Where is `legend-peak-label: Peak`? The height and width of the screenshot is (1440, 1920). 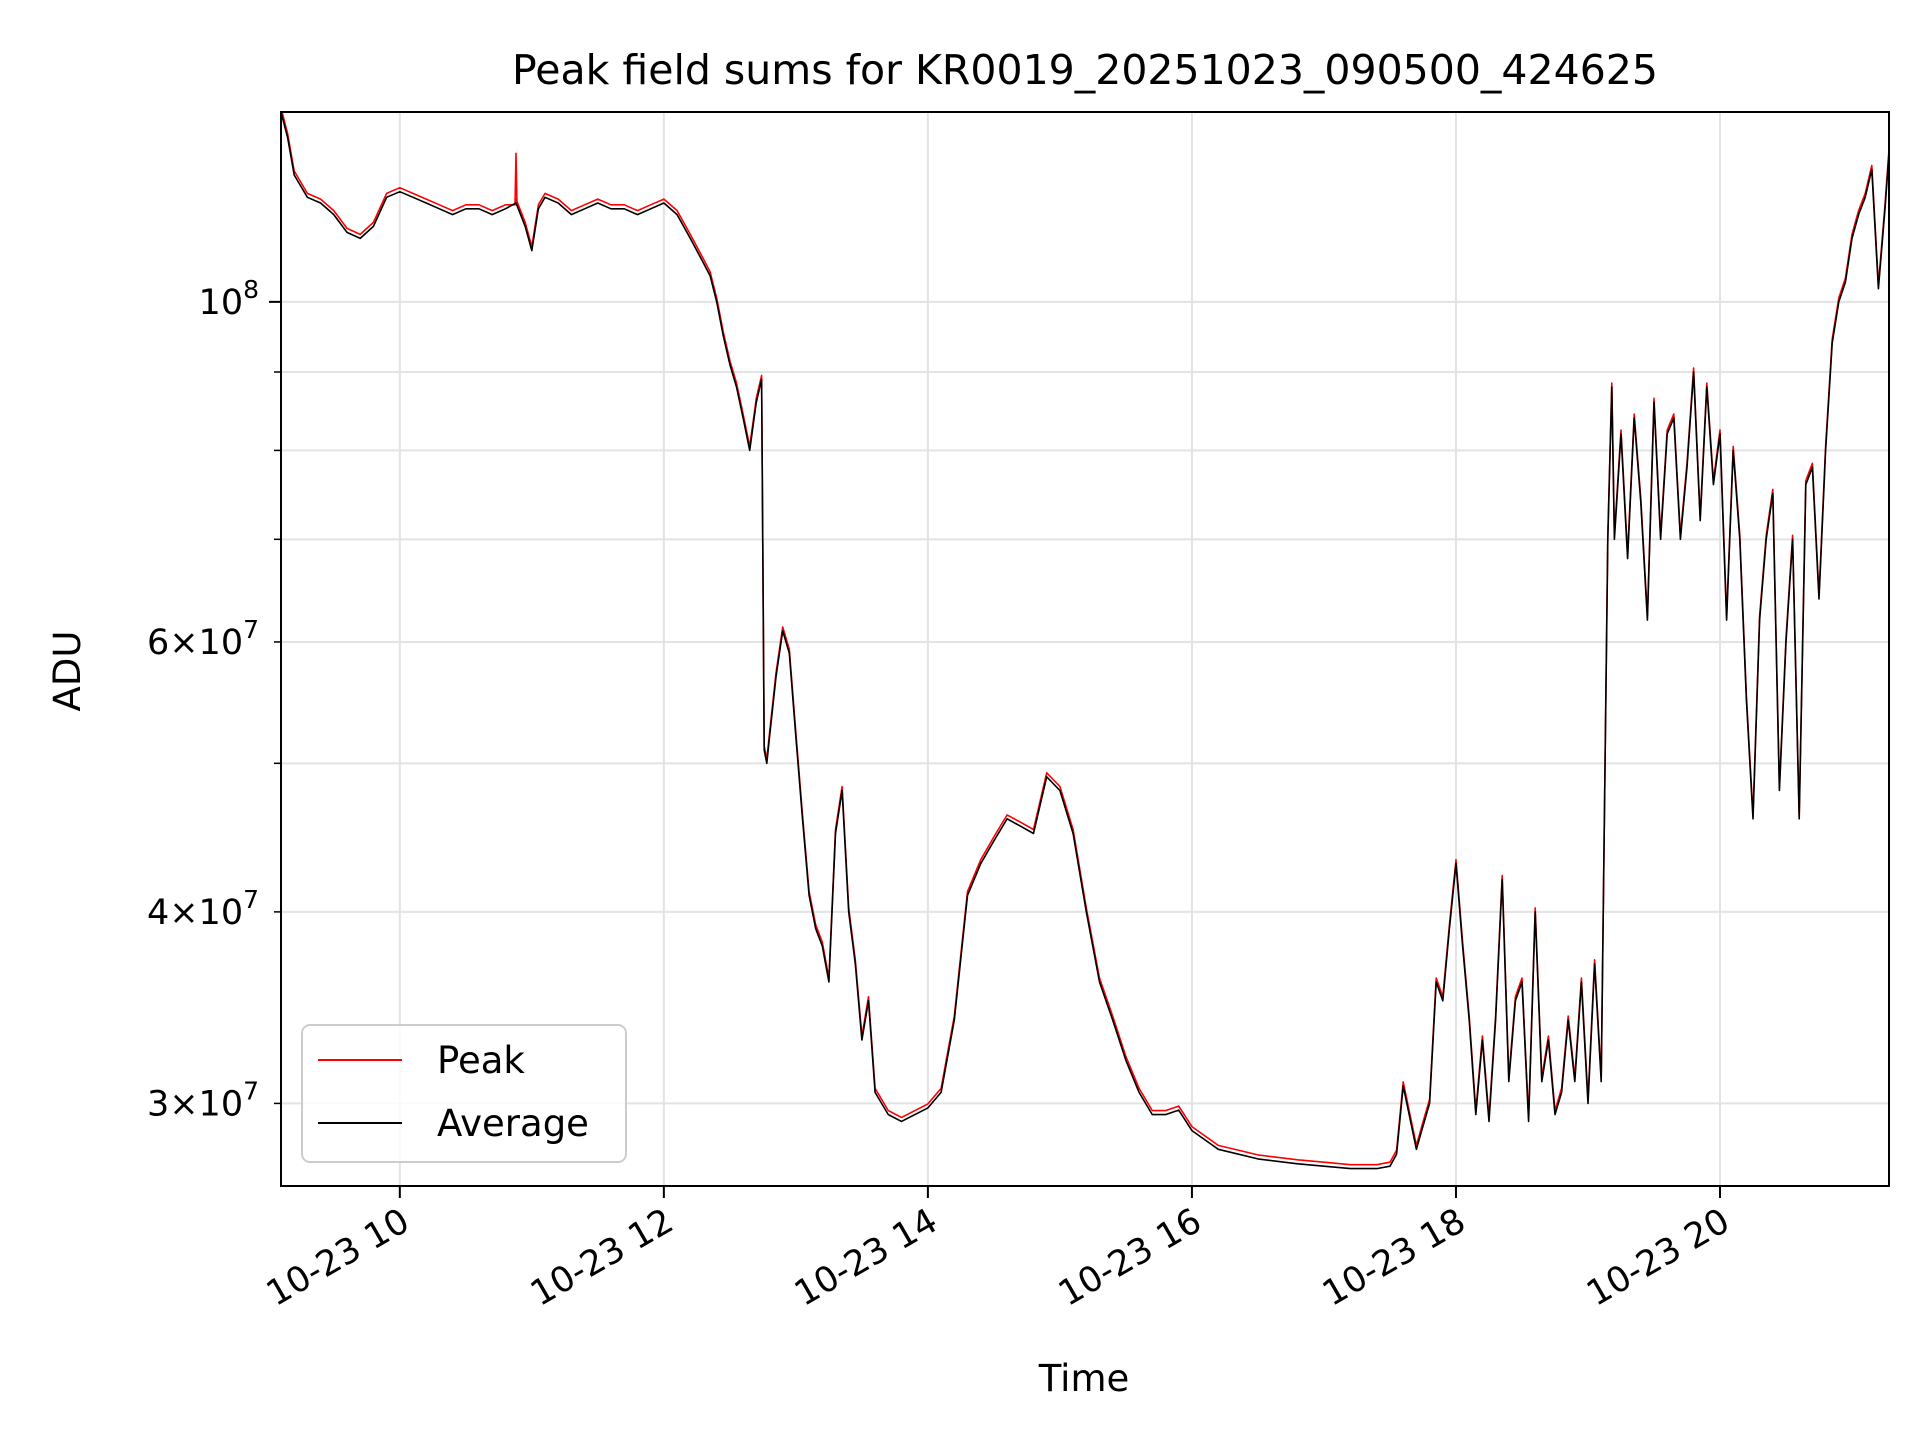
legend-peak-label: Peak is located at coordinates (481, 1060).